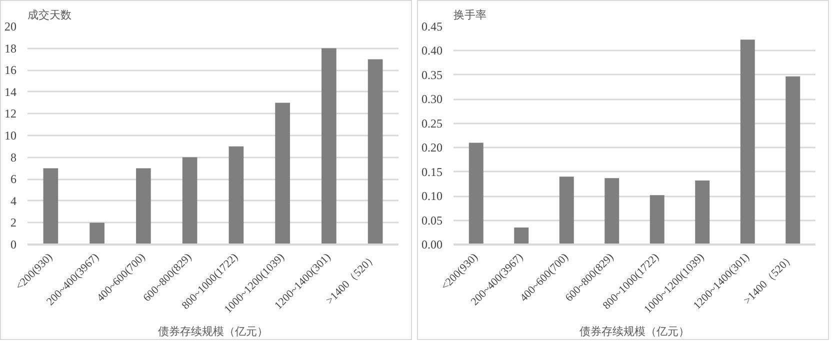 This screenshot has height=346, width=833. What do you see at coordinates (13, 201) in the screenshot?
I see `y-tick-label: 4` at bounding box center [13, 201].